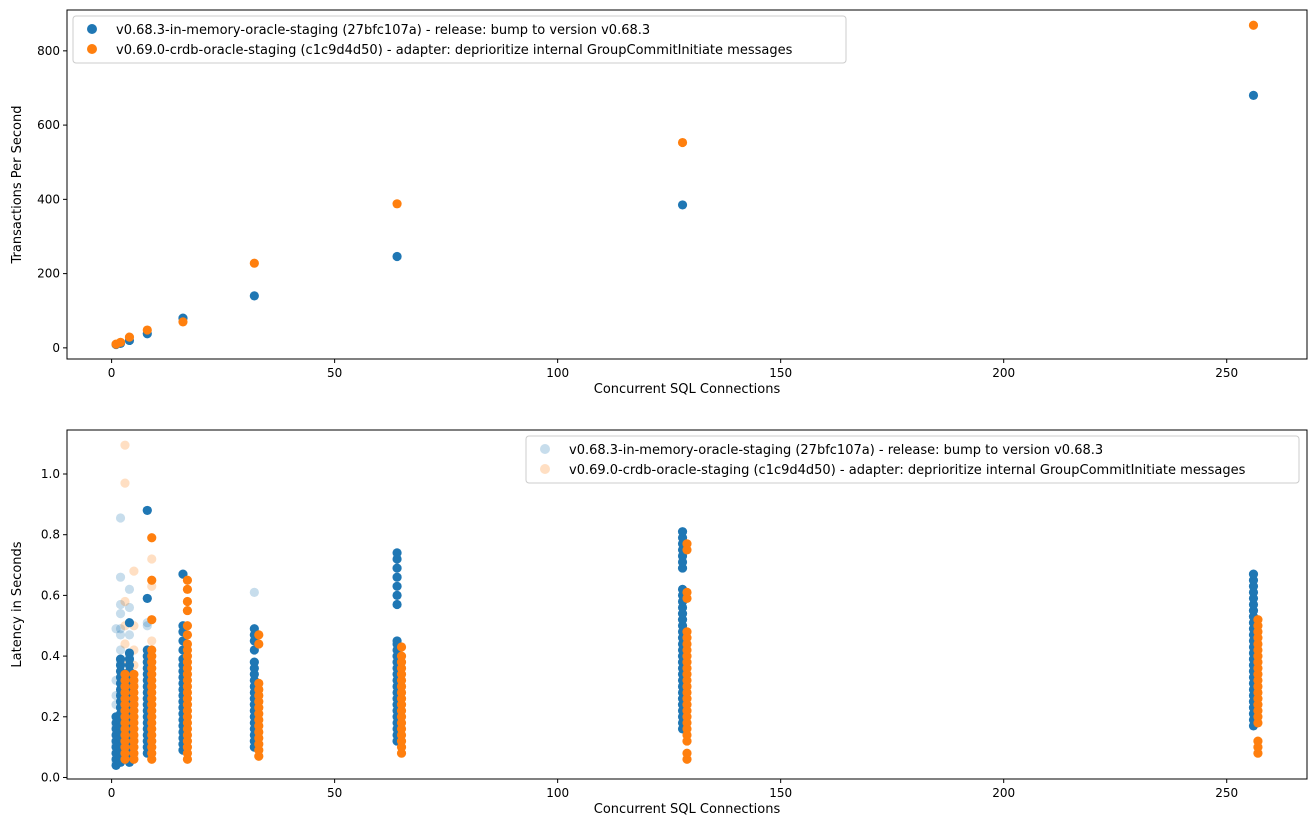  I want to click on y-tick-label: 400, so click(48, 199).